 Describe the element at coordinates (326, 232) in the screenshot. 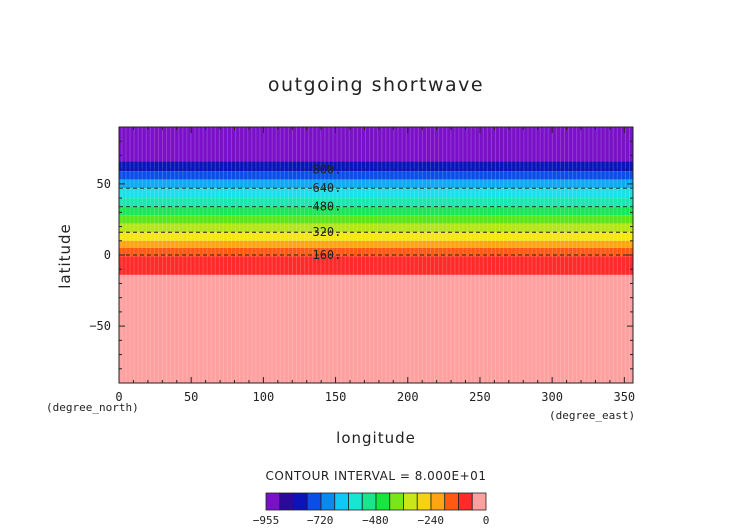

I see `contour-label-3: 320.` at that location.